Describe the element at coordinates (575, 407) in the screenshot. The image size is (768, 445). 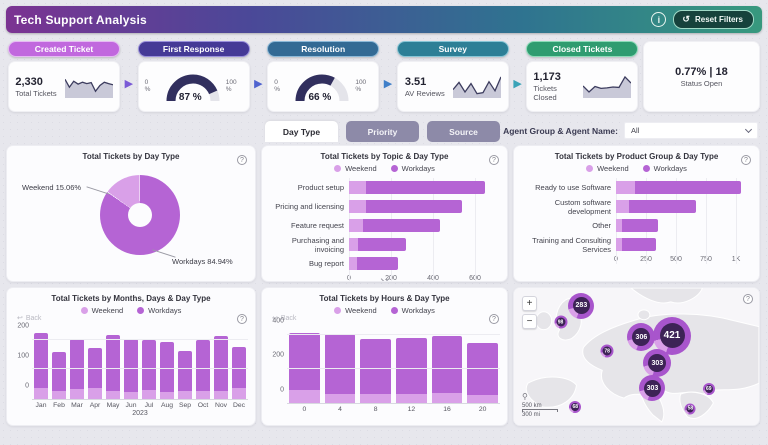
I see `map-bubble: 68` at that location.